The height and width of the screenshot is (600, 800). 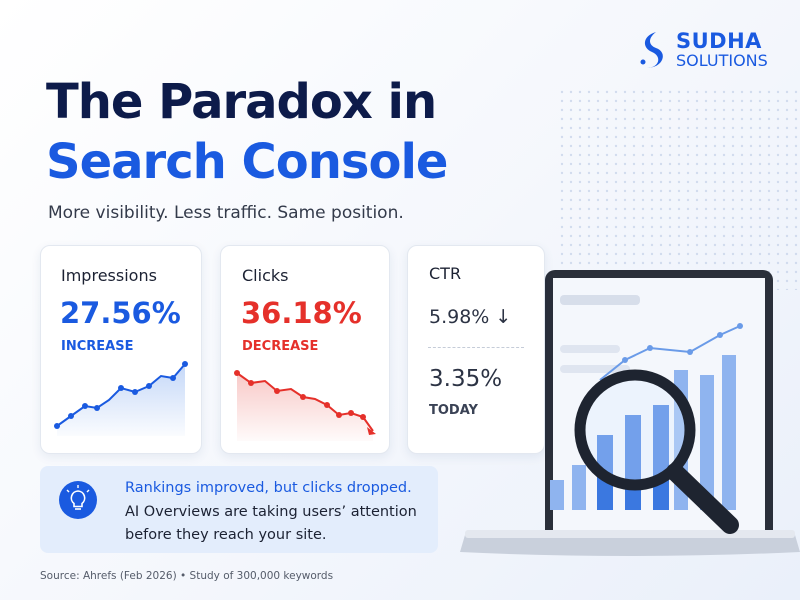 What do you see at coordinates (120, 313) in the screenshot?
I see `card-value: 27.56%` at bounding box center [120, 313].